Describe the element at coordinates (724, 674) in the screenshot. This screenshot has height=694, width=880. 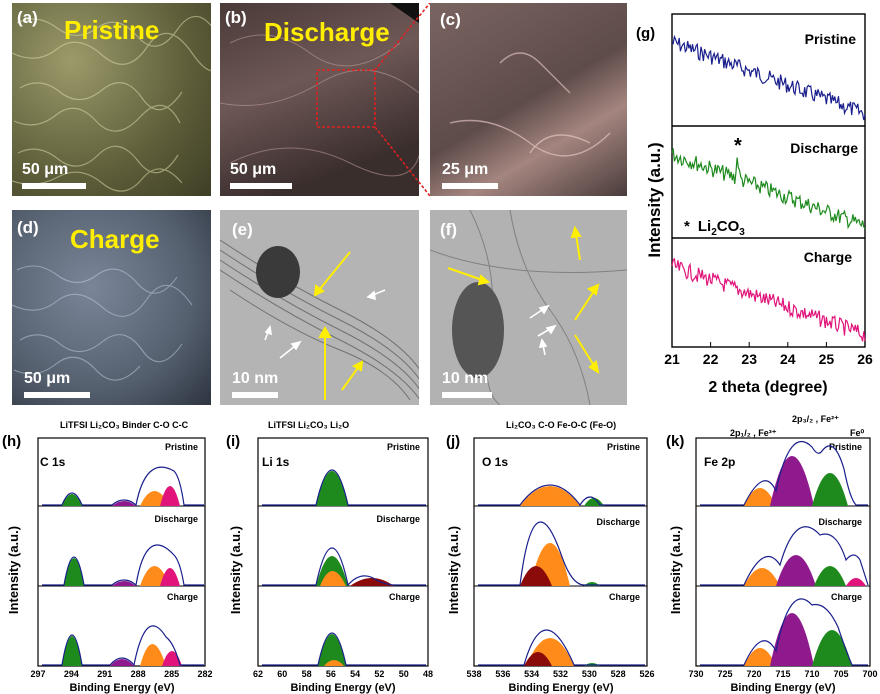
I see `xps-tick-label: 725` at that location.